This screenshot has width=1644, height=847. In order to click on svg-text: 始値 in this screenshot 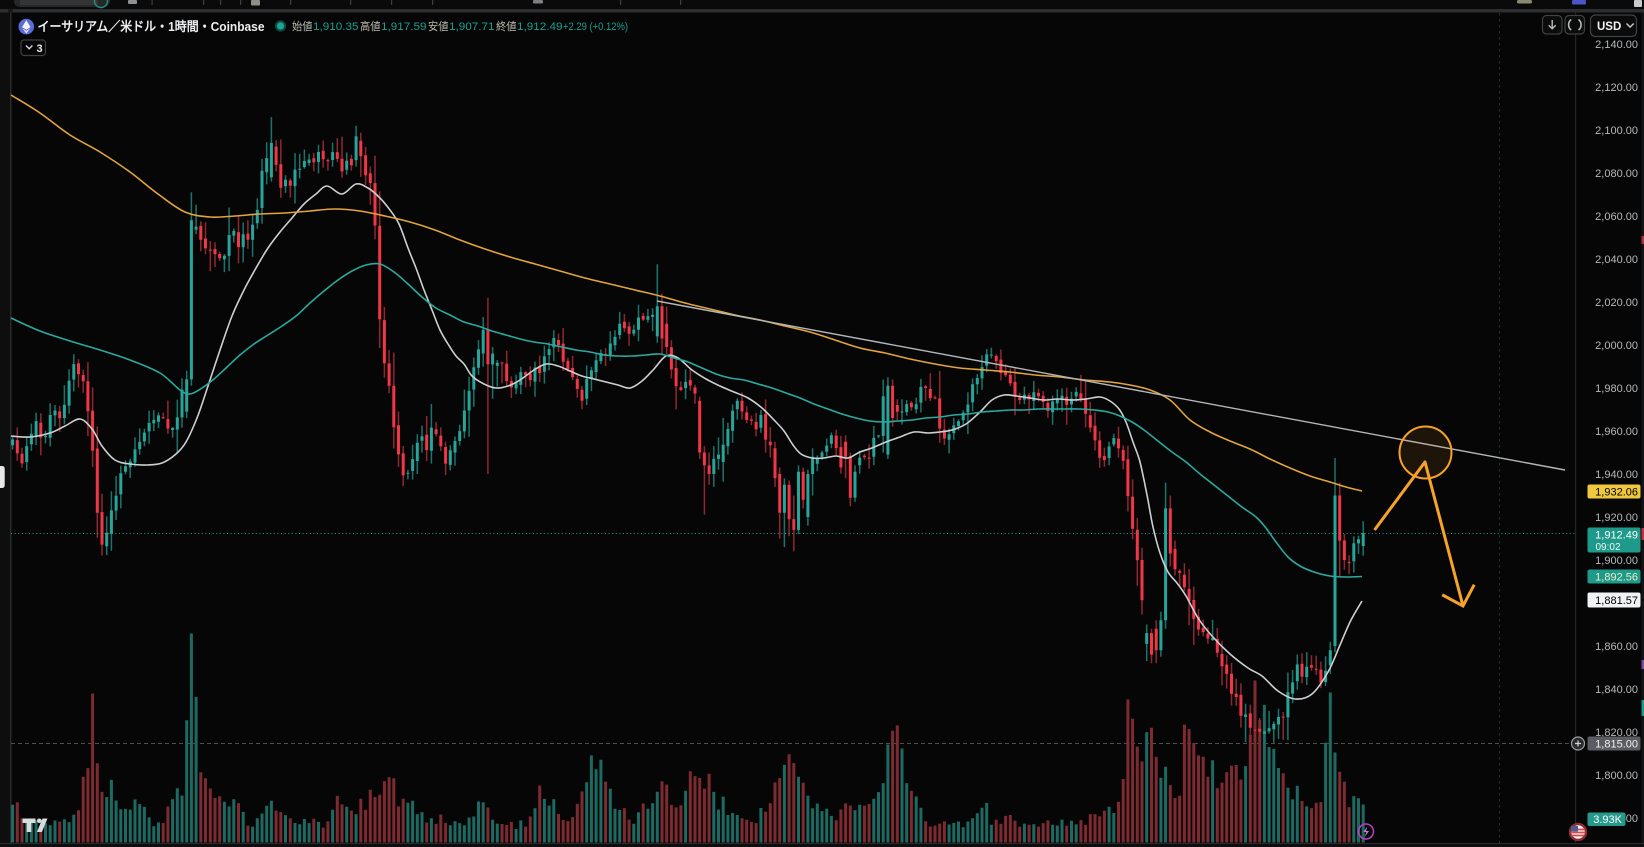, I will do `click(302, 26)`.